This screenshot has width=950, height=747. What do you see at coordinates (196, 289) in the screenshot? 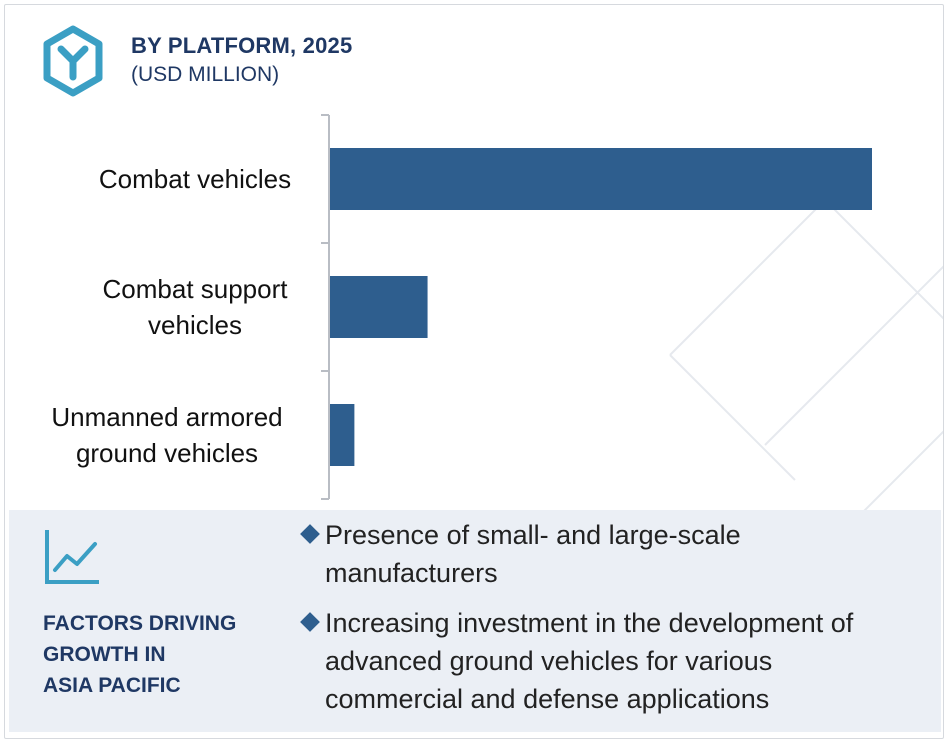
I see `category-label-line: Combat support` at bounding box center [196, 289].